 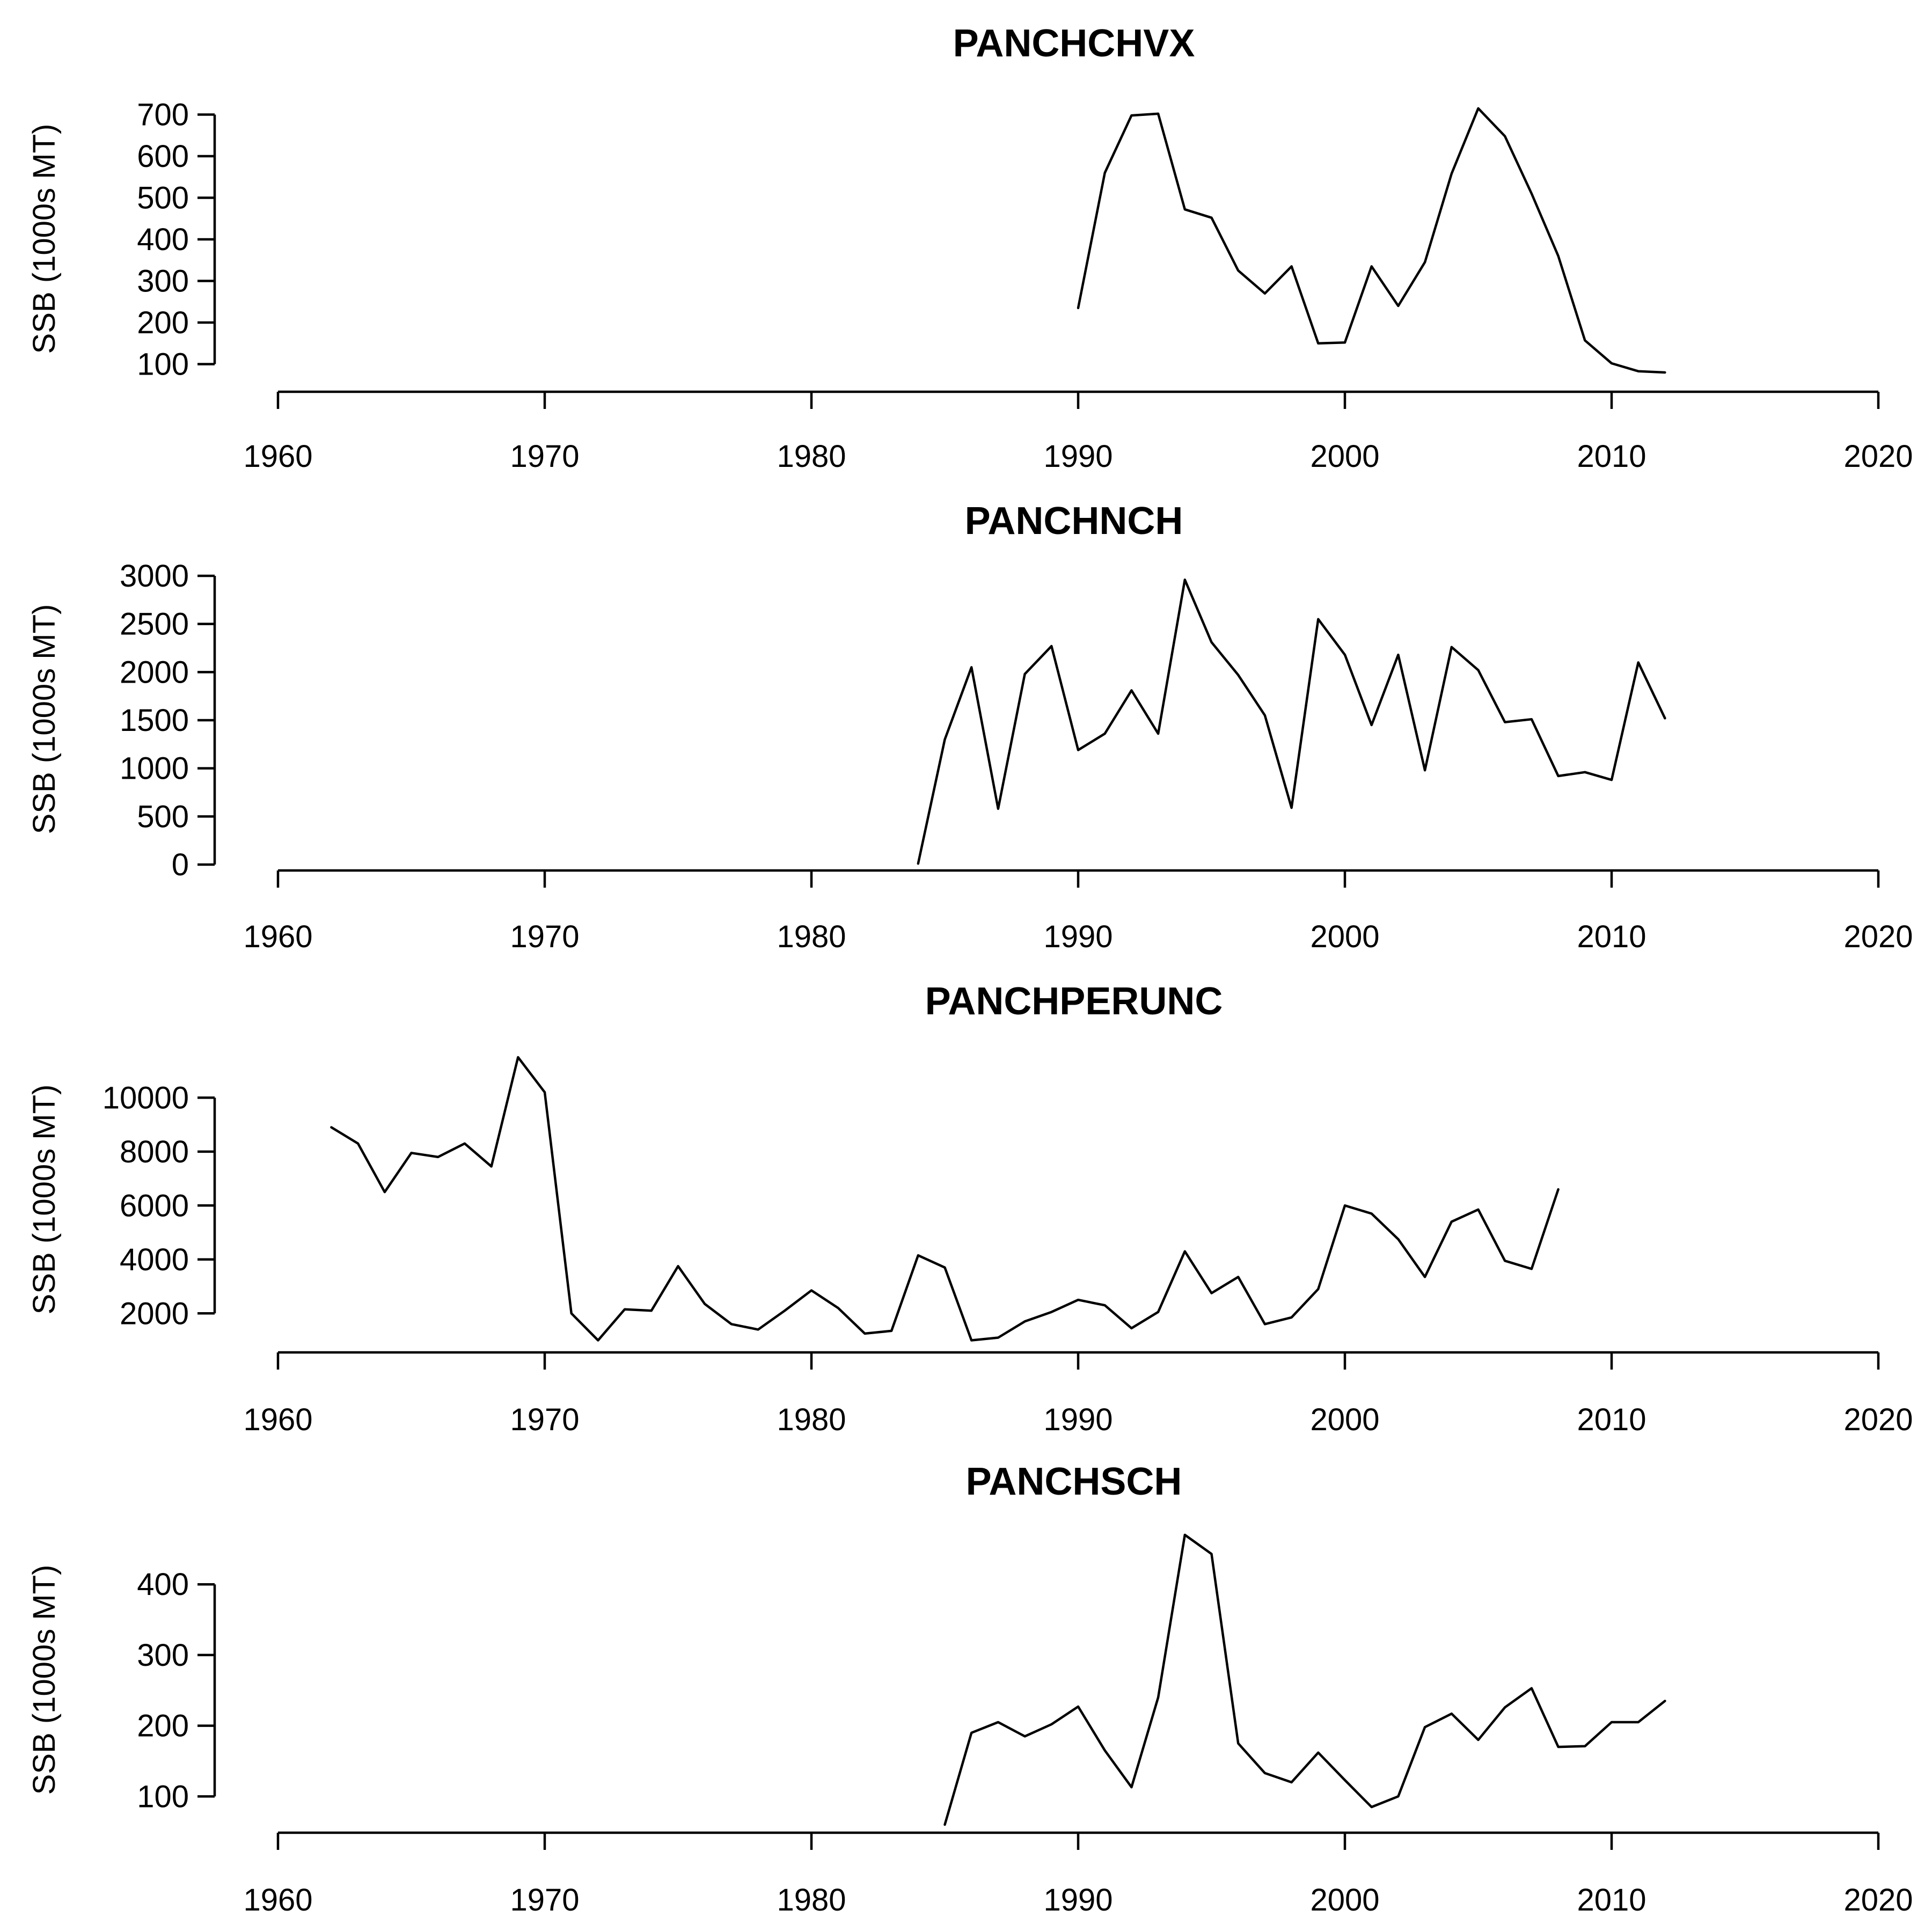 I want to click on y-tick-label: 2500, so click(x=154, y=624).